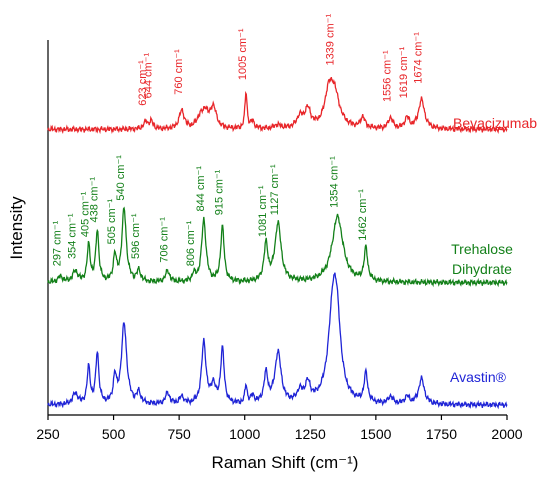 This screenshot has height=482, width=550. Describe the element at coordinates (285, 462) in the screenshot. I see `x-axis-title: Raman Shift (cm⁻¹)` at that location.